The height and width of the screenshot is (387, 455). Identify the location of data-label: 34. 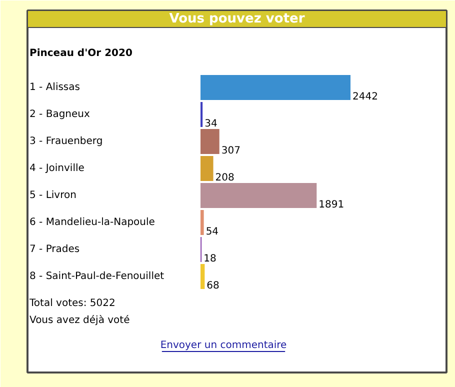
(211, 124).